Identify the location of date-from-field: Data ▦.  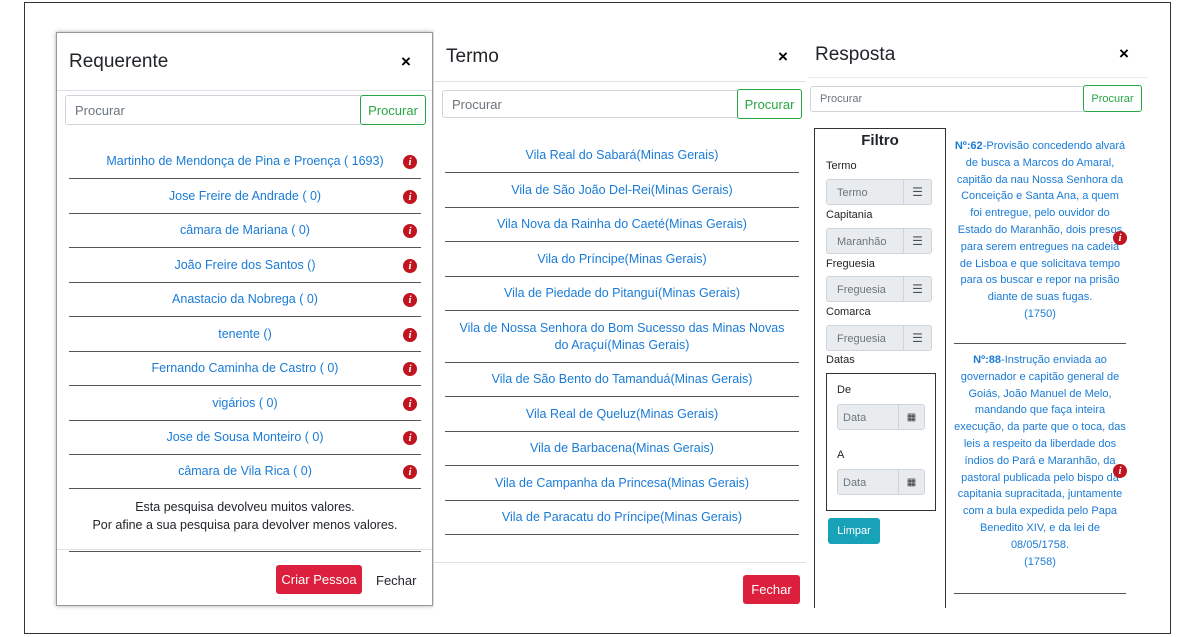
(881, 417).